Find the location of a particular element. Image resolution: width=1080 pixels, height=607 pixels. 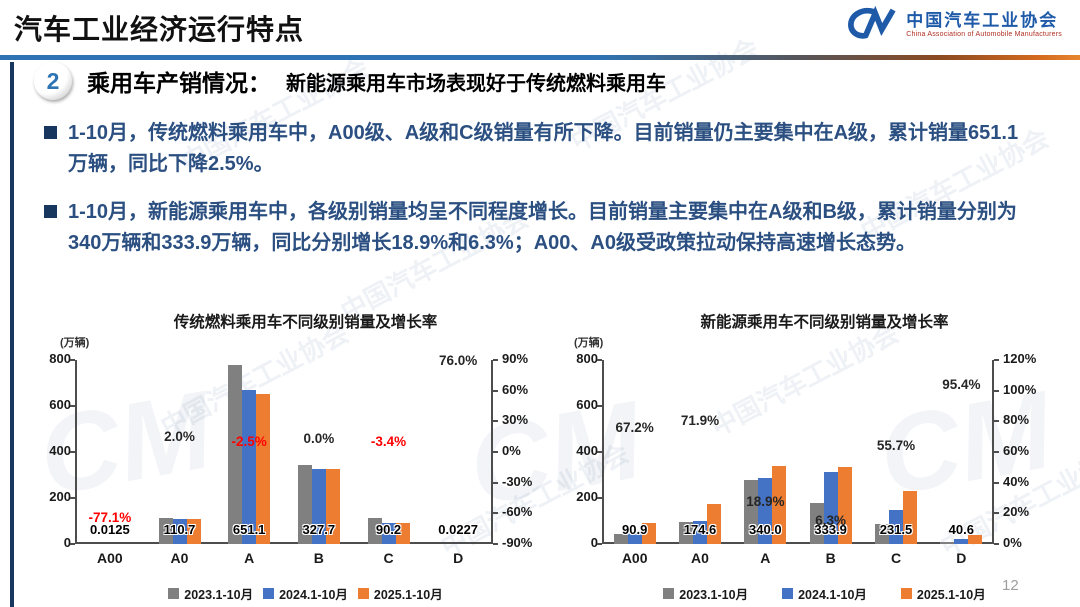

growth-label: 76.0% is located at coordinates (458, 361).